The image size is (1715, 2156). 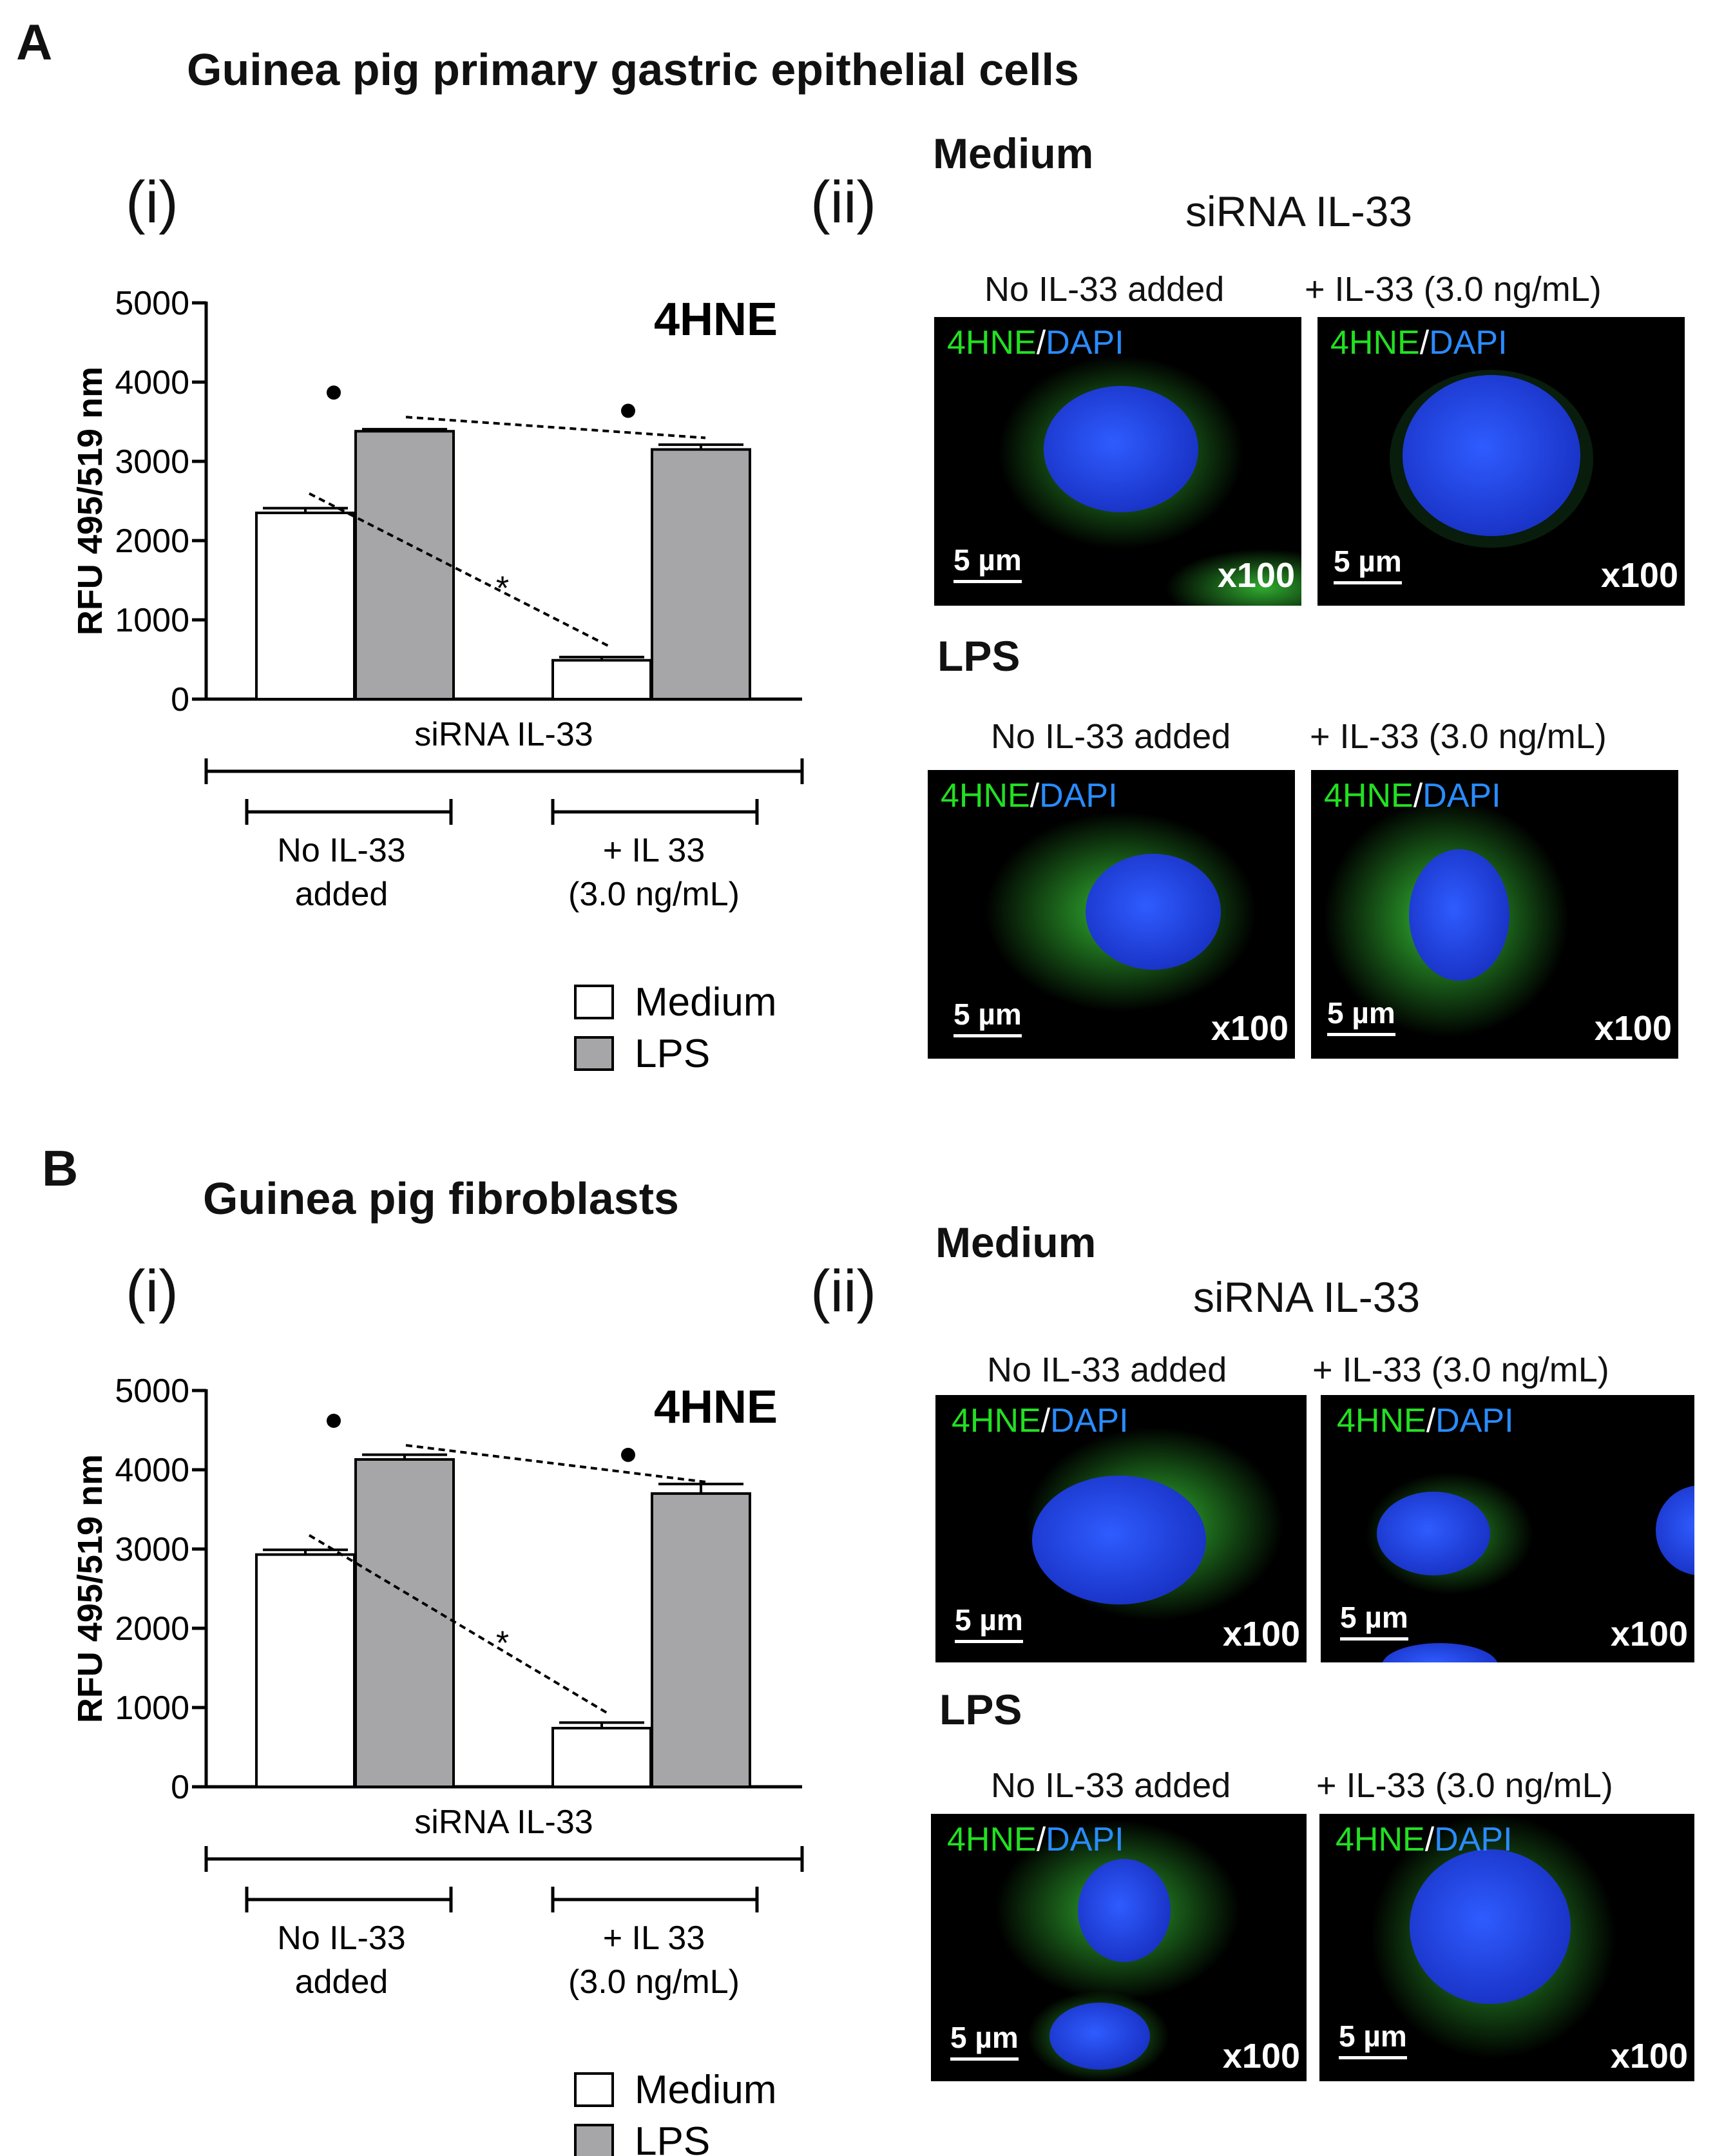 I want to click on panel-b-sub-ii: (ii), so click(x=843, y=1291).